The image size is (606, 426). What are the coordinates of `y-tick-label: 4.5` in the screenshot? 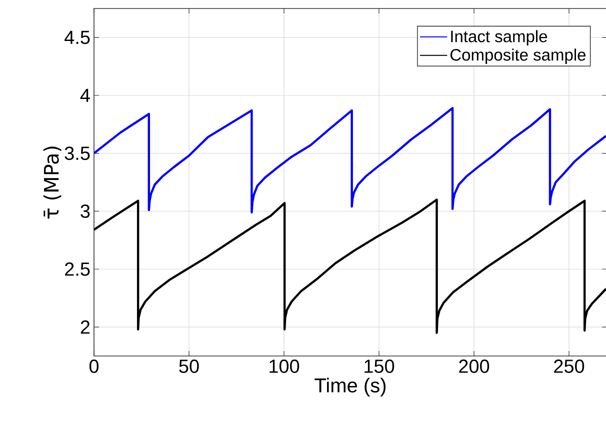 It's located at (77, 37).